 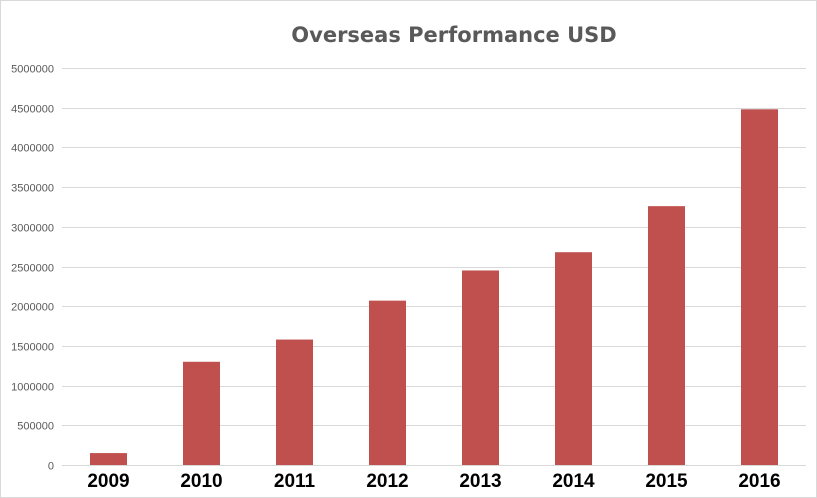 I want to click on x-tick-label: 2014, so click(x=573, y=481).